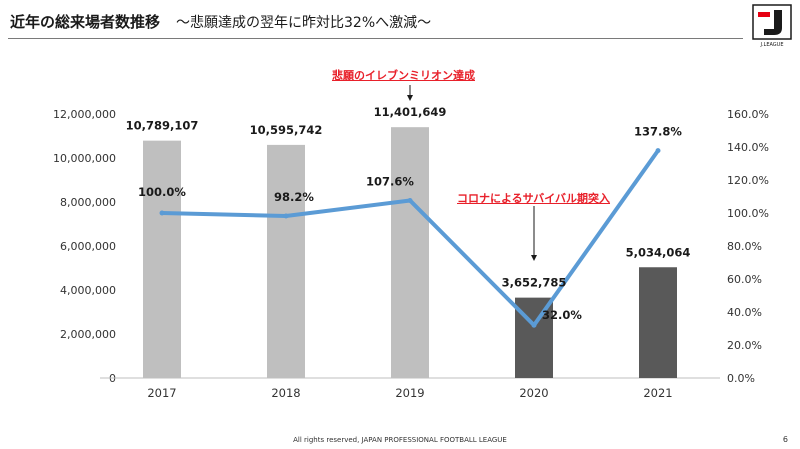  Describe the element at coordinates (741, 378) in the screenshot. I see `y-right-tick-label: 0.0%` at that location.